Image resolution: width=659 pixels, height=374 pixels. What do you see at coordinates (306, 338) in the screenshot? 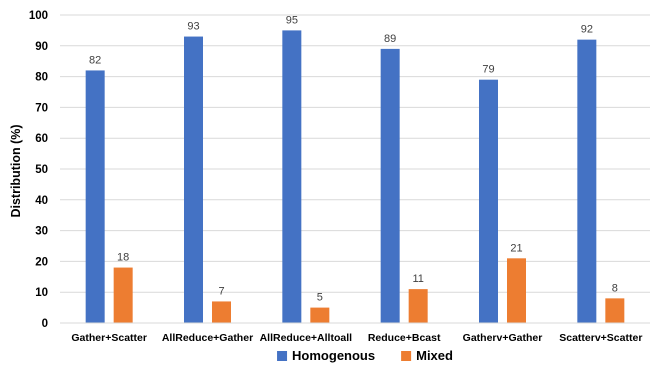
I see `x-tick-label: AllReduce+Alltoall` at bounding box center [306, 338].